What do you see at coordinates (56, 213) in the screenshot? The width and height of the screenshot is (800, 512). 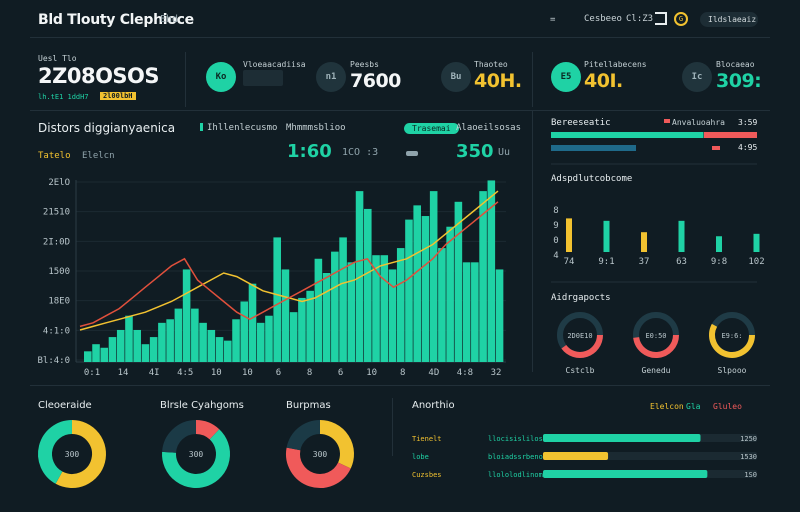 I see `y-tick-label: 21510` at bounding box center [56, 213].